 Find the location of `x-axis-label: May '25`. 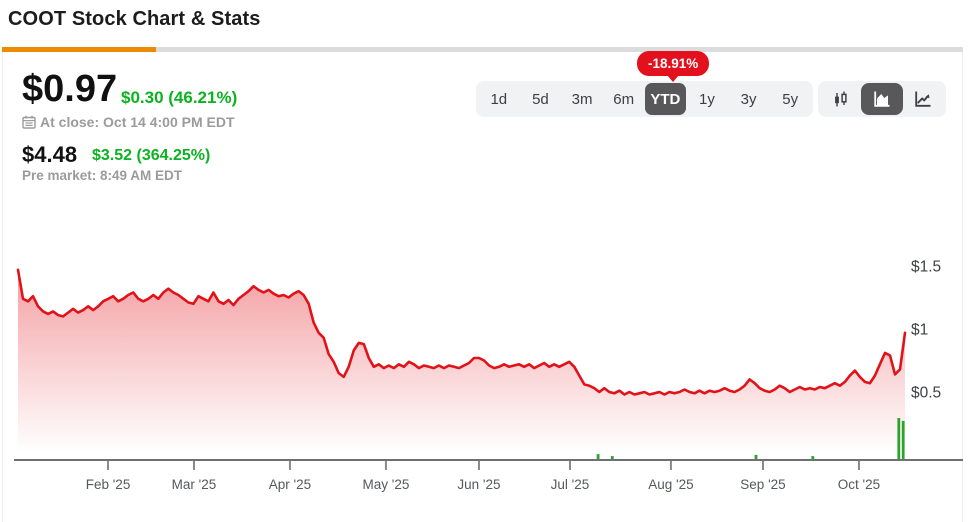

x-axis-label: May '25 is located at coordinates (385, 484).